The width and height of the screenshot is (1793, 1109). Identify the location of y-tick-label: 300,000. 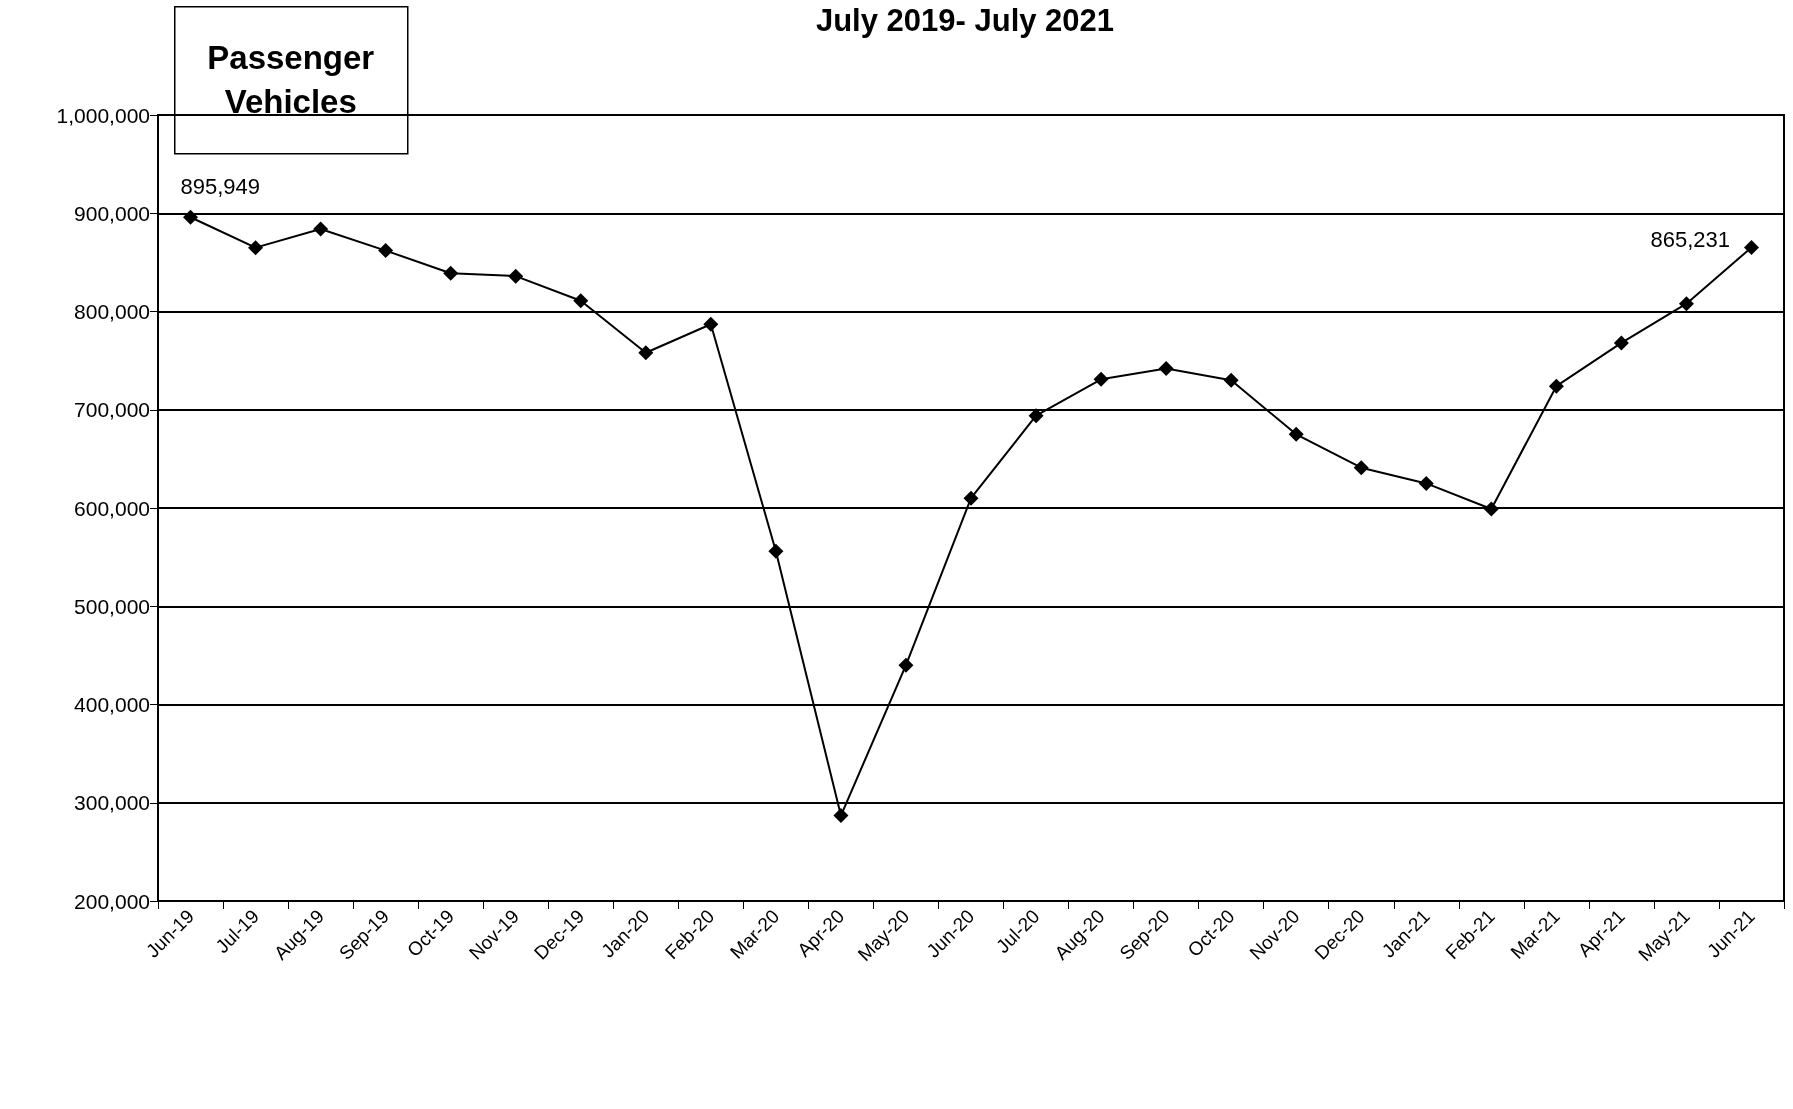
(112, 803).